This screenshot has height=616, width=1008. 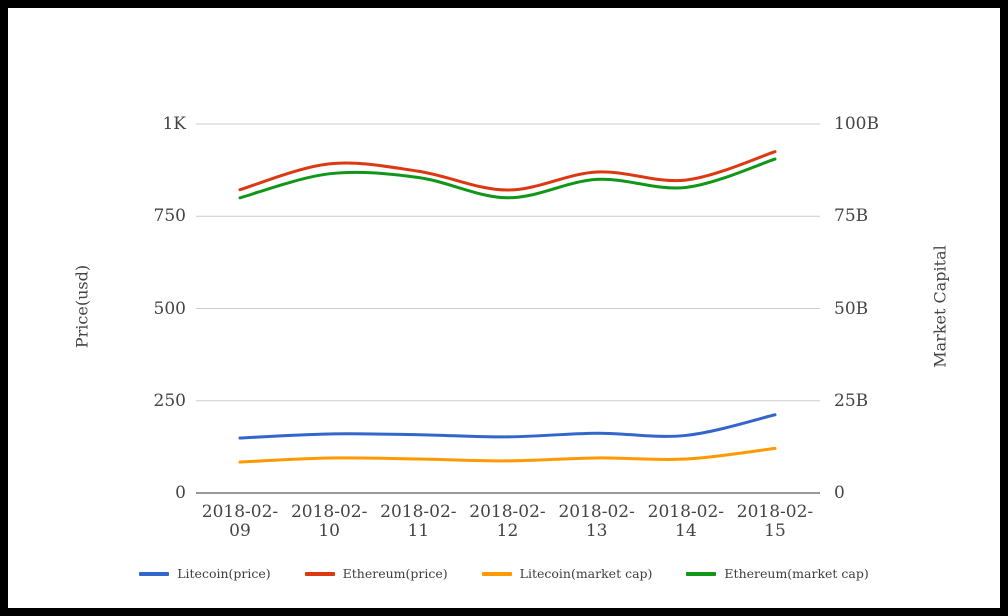 What do you see at coordinates (851, 308) in the screenshot?
I see `right-y-tick-label: 50B` at bounding box center [851, 308].